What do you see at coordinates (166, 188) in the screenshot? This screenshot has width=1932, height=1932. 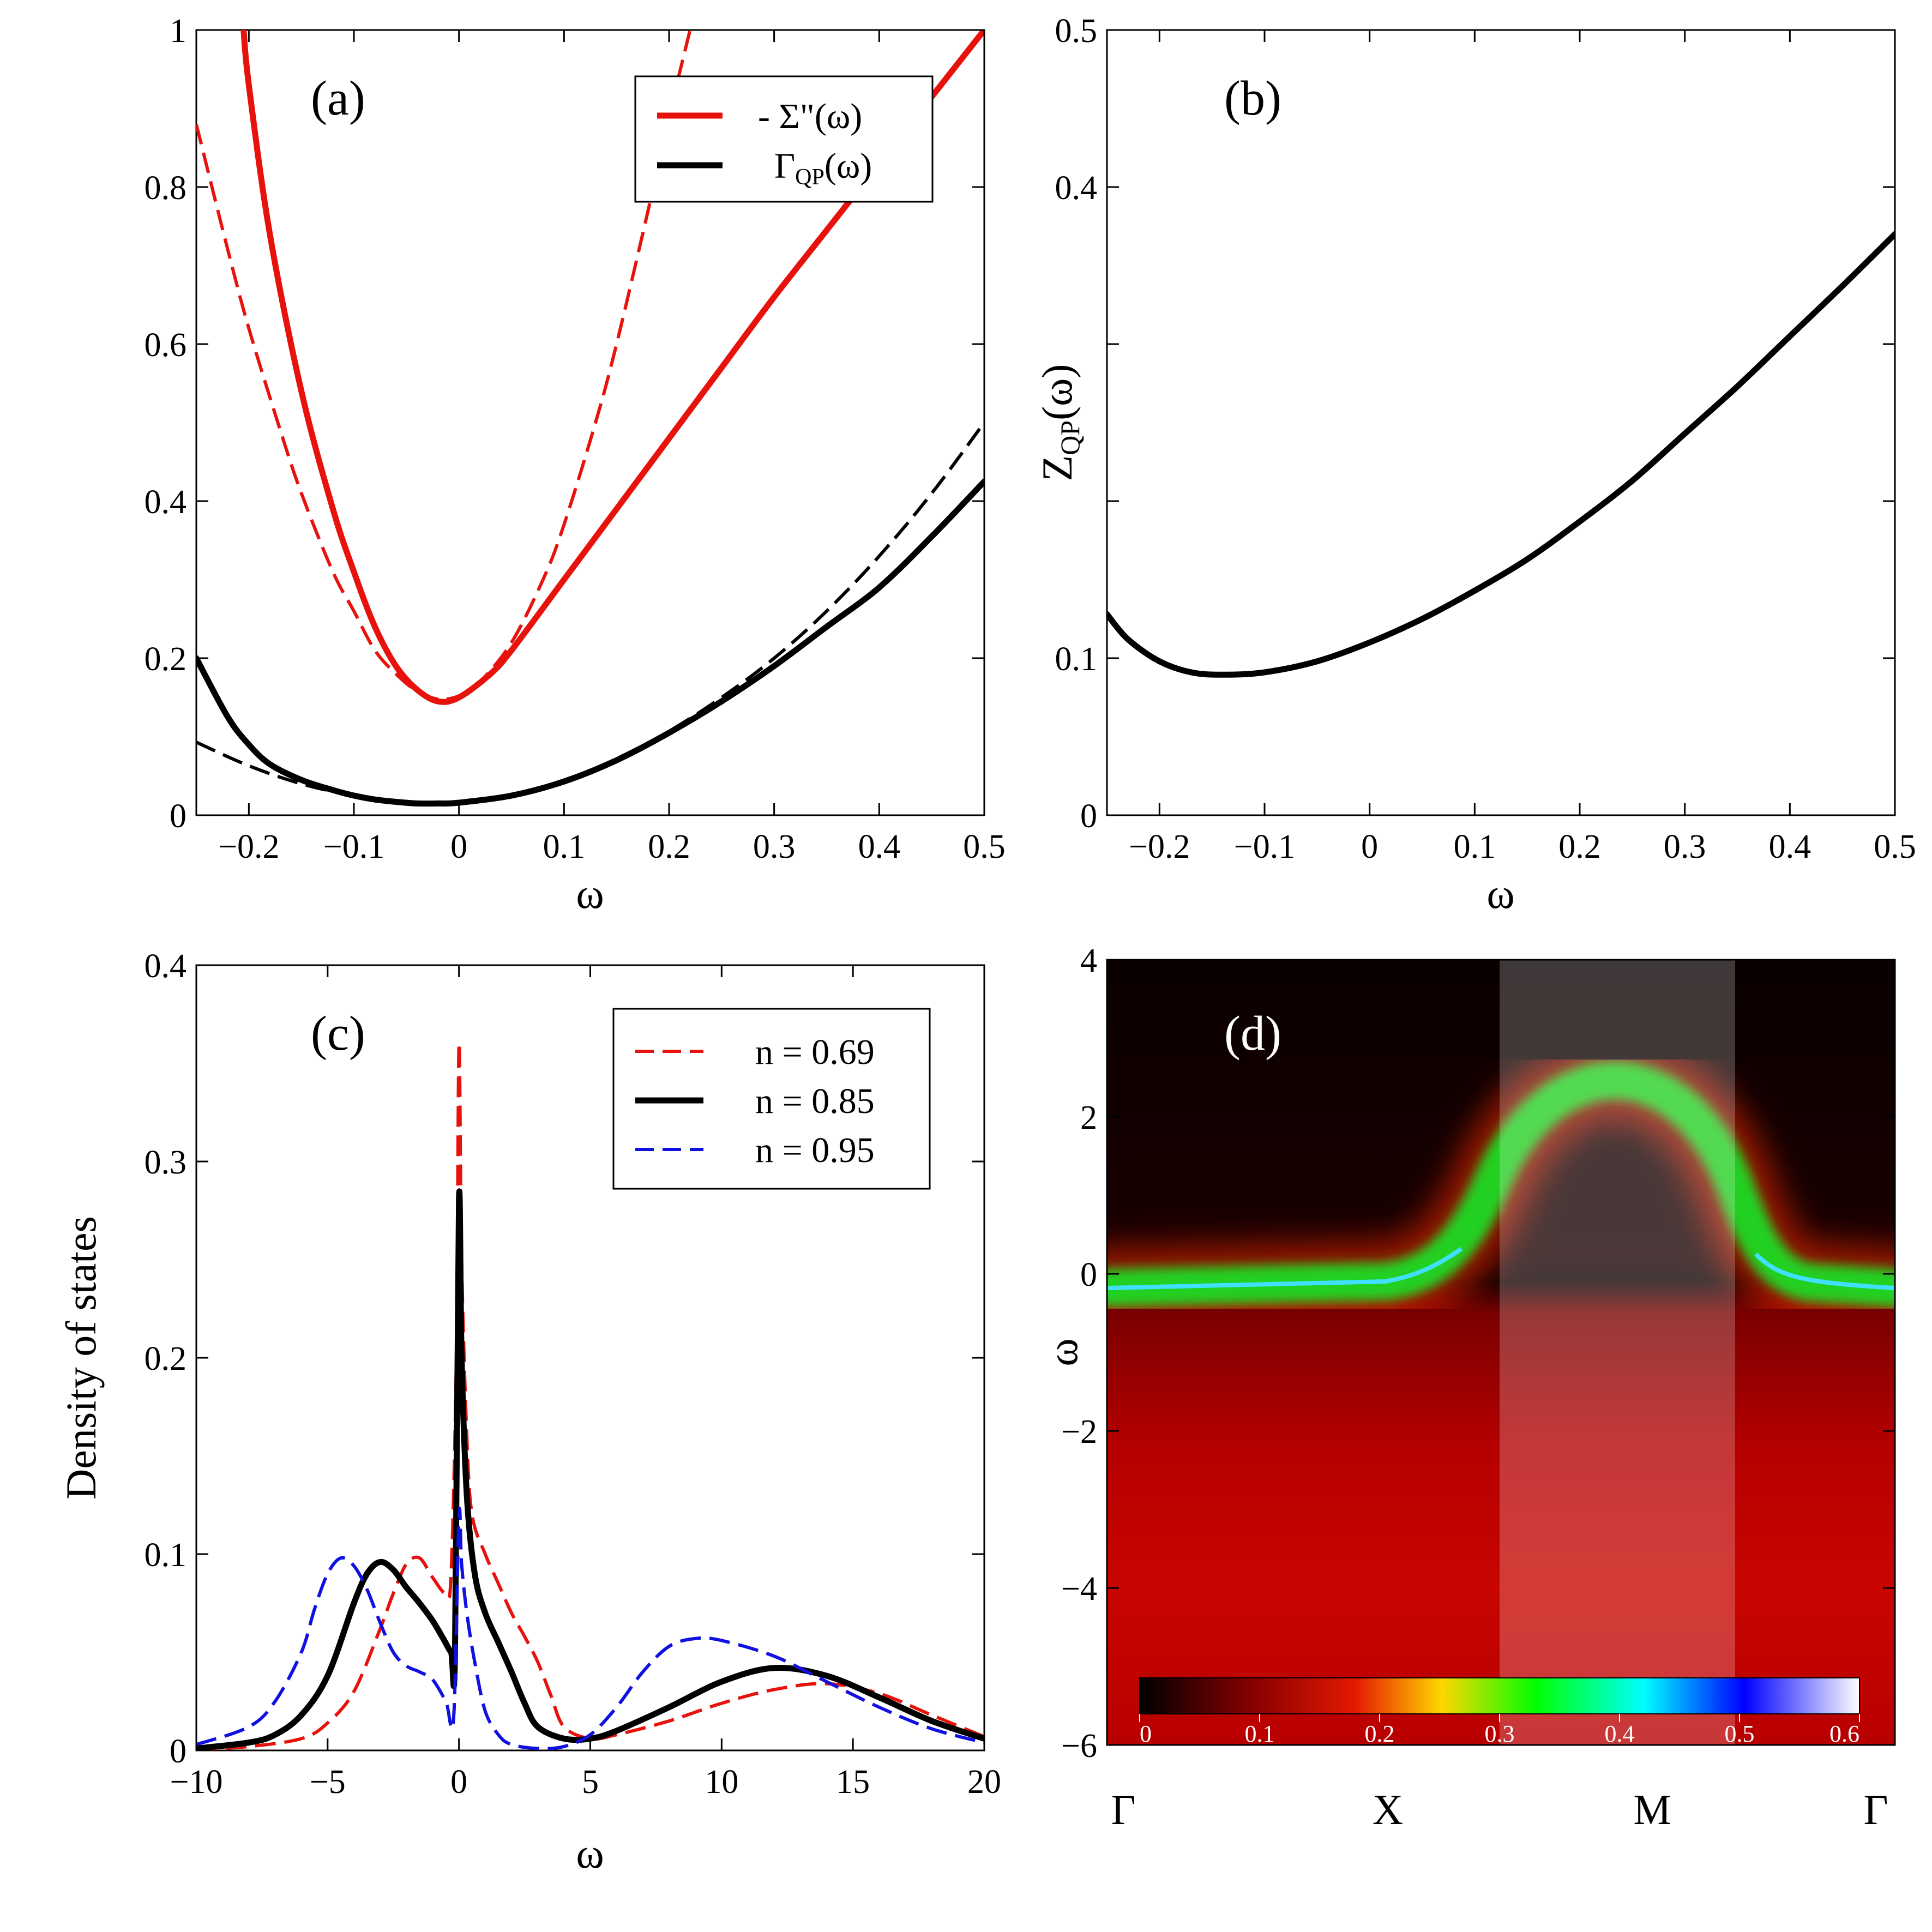 I see `panel-a-ytick-label: 0.8` at bounding box center [166, 188].